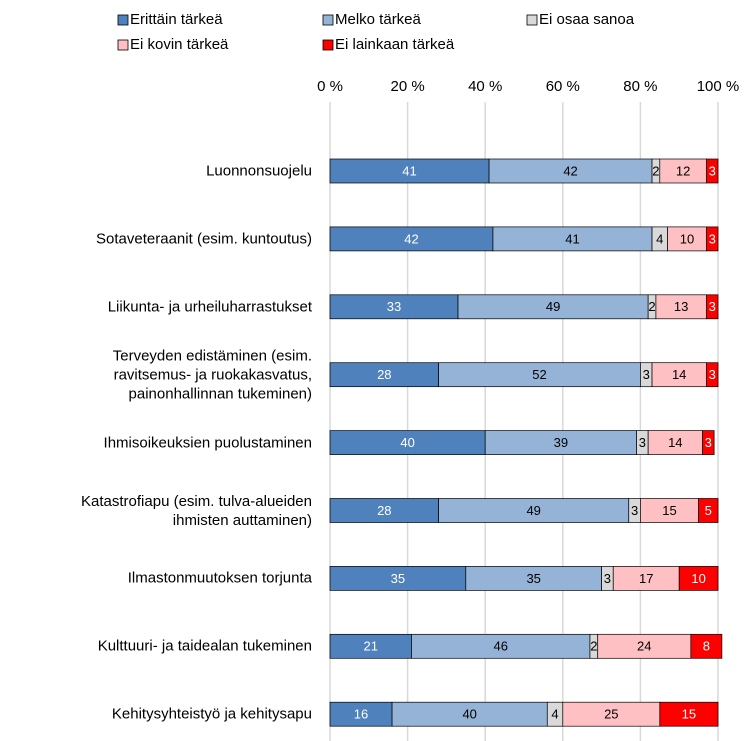 The image size is (749, 741). I want to click on data-label: 24, so click(644, 646).